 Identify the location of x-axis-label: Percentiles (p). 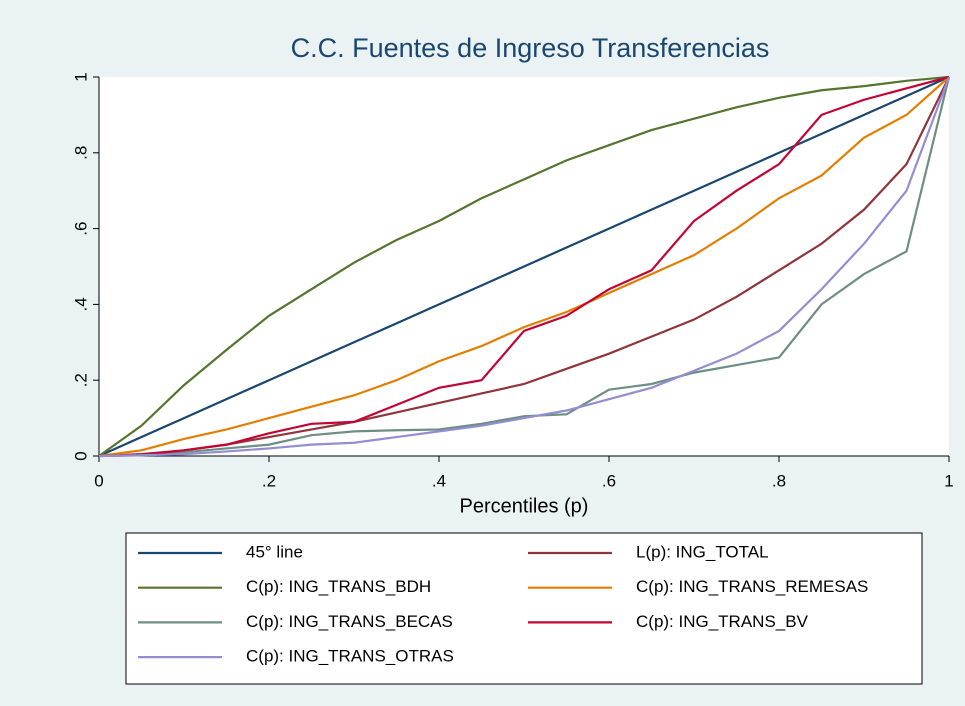
(524, 506).